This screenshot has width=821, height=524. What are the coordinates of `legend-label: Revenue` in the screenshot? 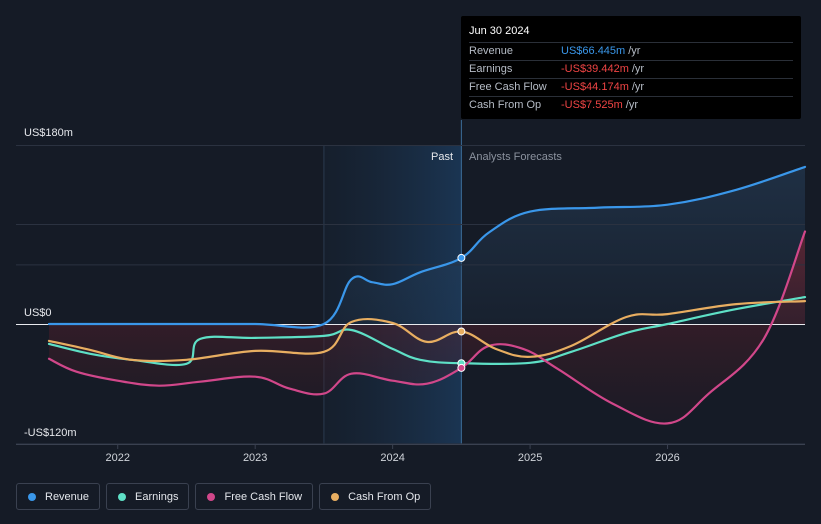 It's located at (67, 496).